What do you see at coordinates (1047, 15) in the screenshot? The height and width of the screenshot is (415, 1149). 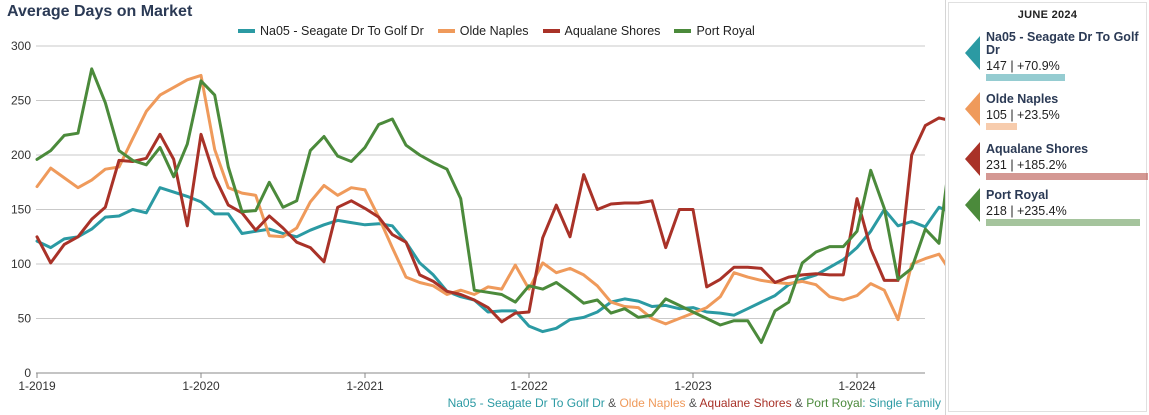 I see `summary-date: JUNE 2024` at bounding box center [1047, 15].